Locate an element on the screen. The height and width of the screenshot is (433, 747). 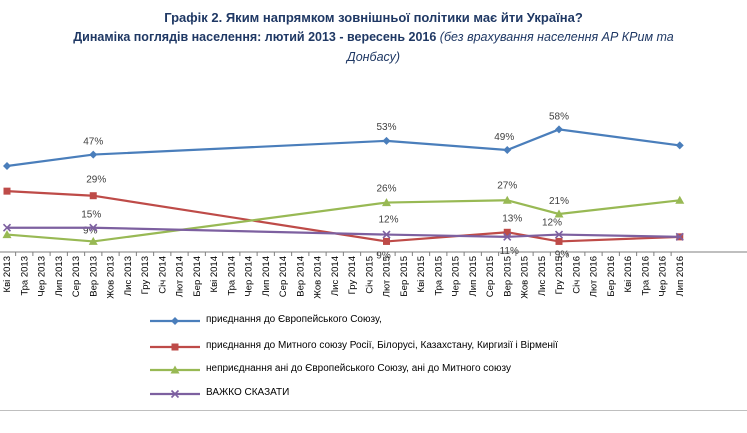
data-label: 27% is located at coordinates (507, 185).